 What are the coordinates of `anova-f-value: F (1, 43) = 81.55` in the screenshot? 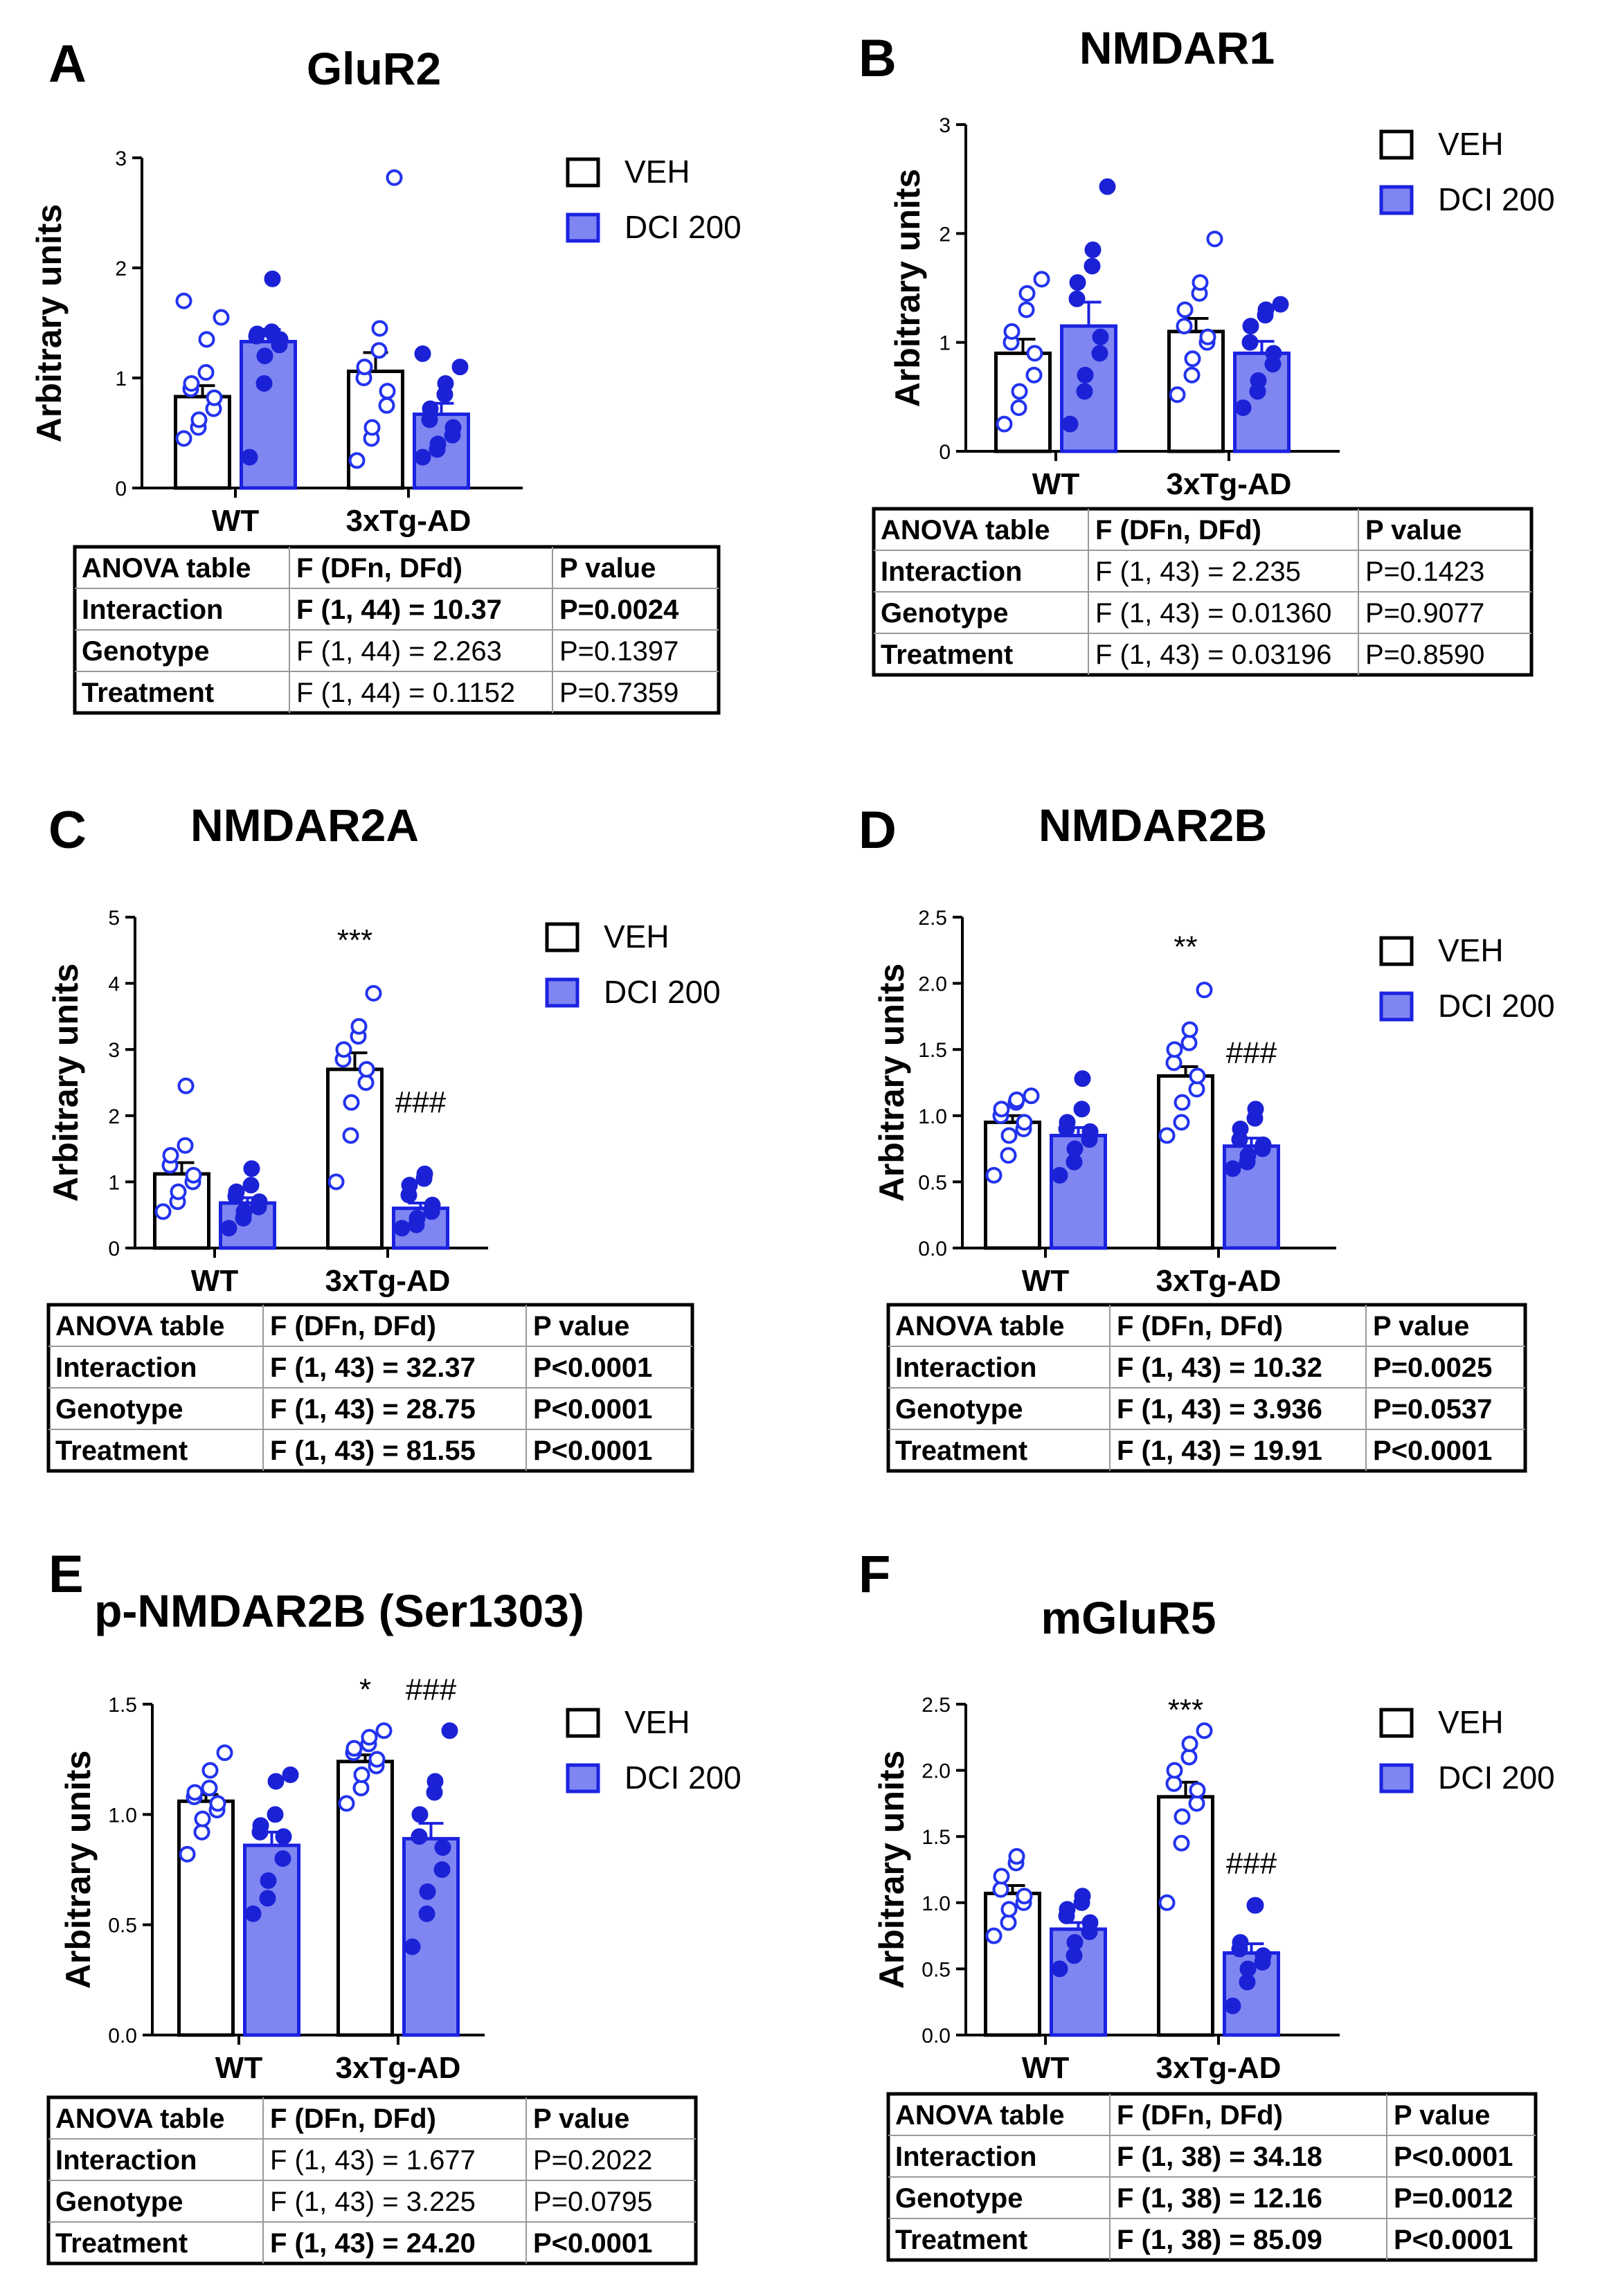 It's located at (373, 1451).